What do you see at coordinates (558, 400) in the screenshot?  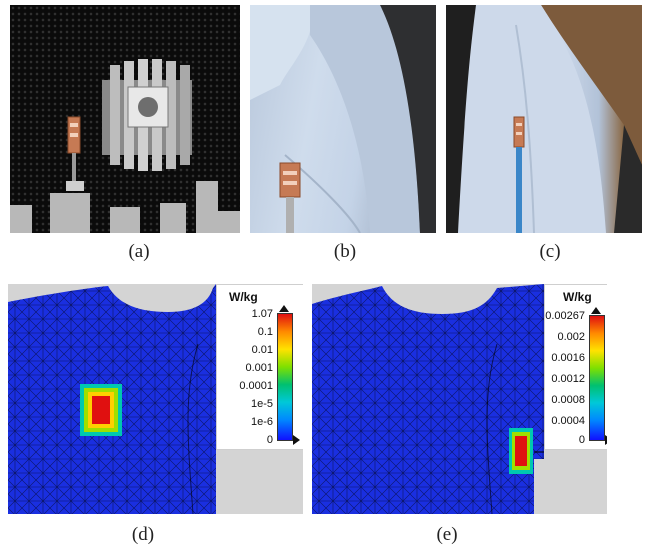 I see `tick-label: 0.0008` at bounding box center [558, 400].